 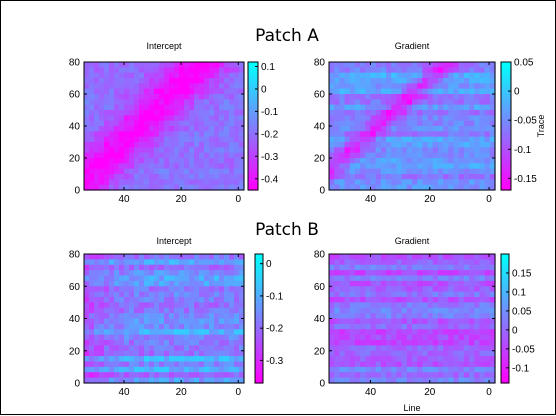 I want to click on colorbar-tick-label: -0.1, so click(x=270, y=112).